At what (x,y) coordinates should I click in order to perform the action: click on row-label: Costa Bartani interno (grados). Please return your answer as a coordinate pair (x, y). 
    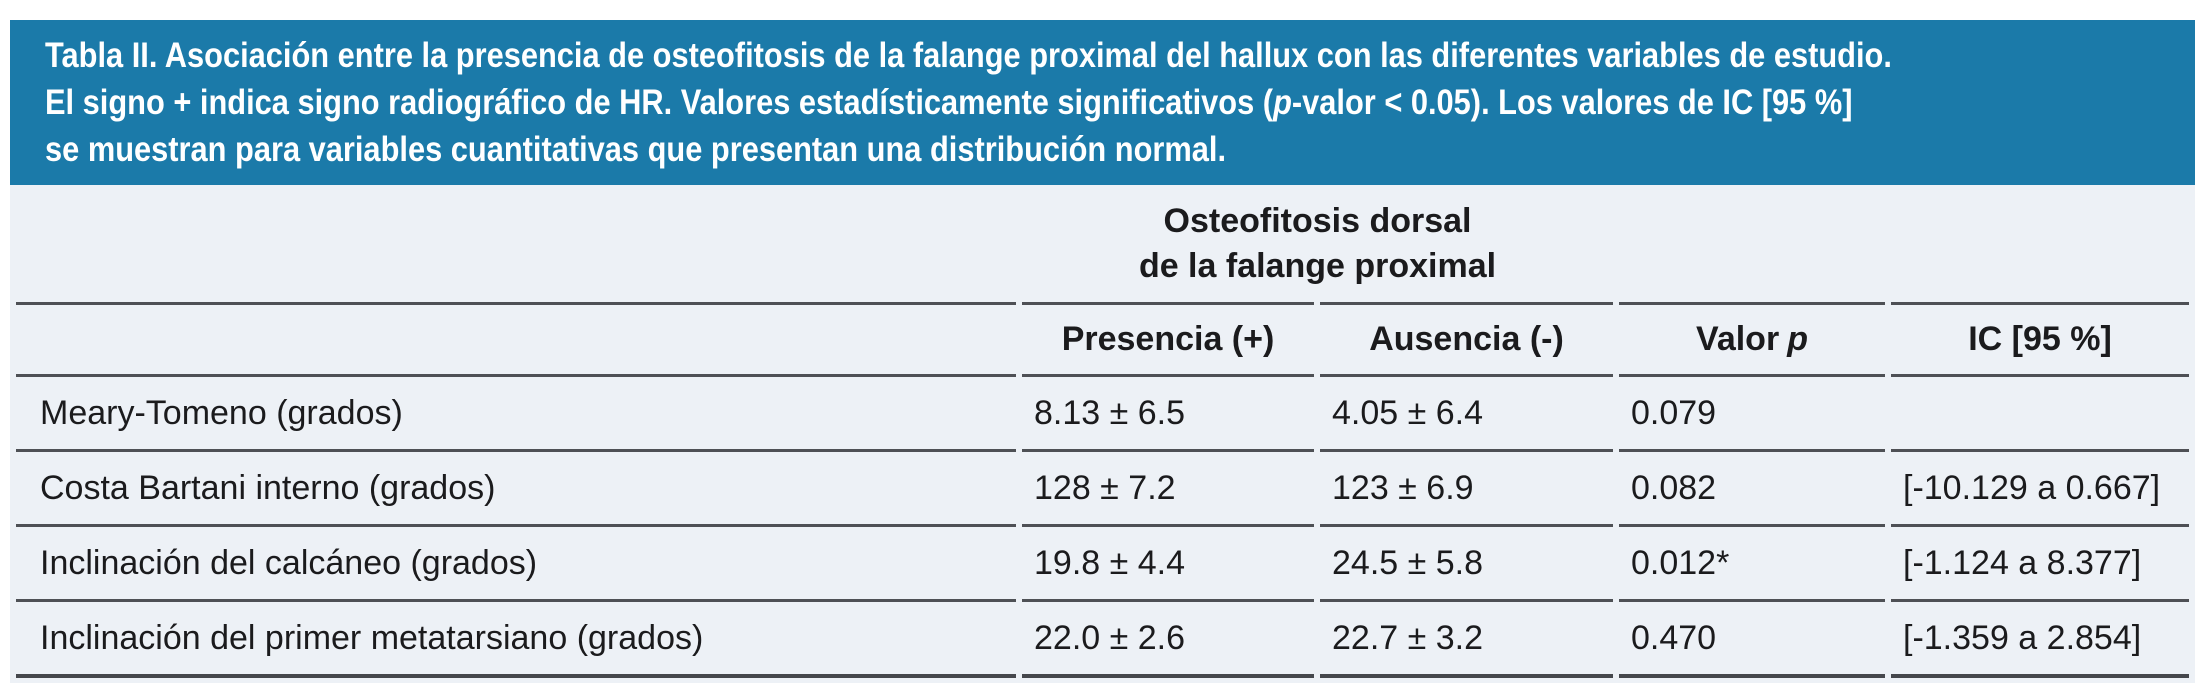
    Looking at the image, I should click on (516, 486).